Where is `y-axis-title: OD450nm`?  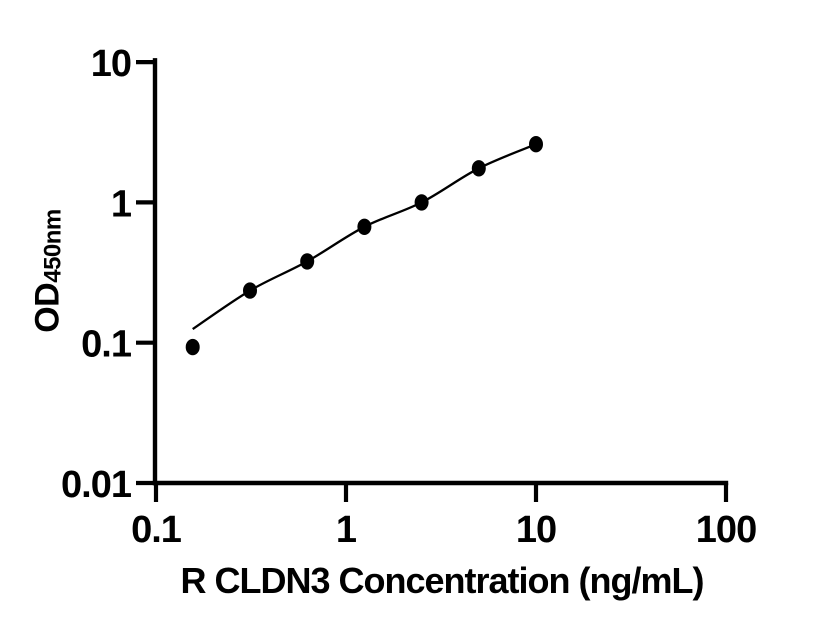
y-axis-title: OD450nm is located at coordinates (48, 271).